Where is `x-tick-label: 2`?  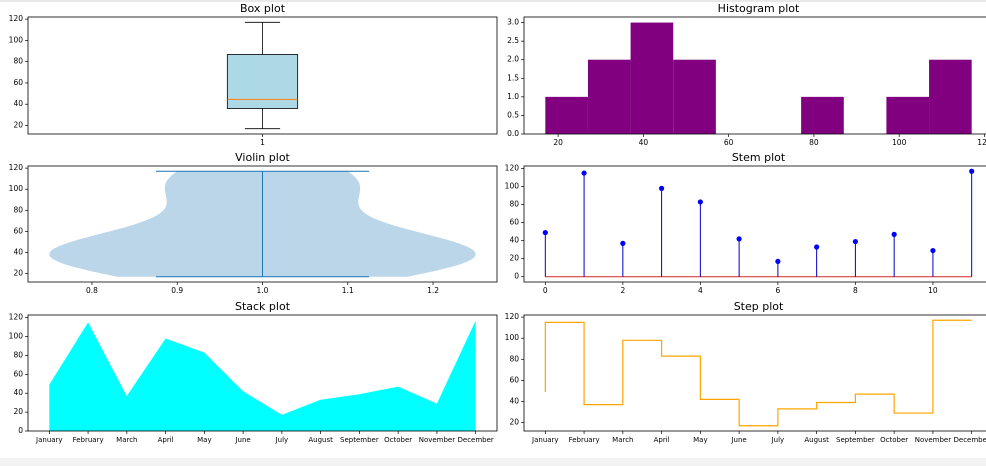
x-tick-label: 2 is located at coordinates (622, 290).